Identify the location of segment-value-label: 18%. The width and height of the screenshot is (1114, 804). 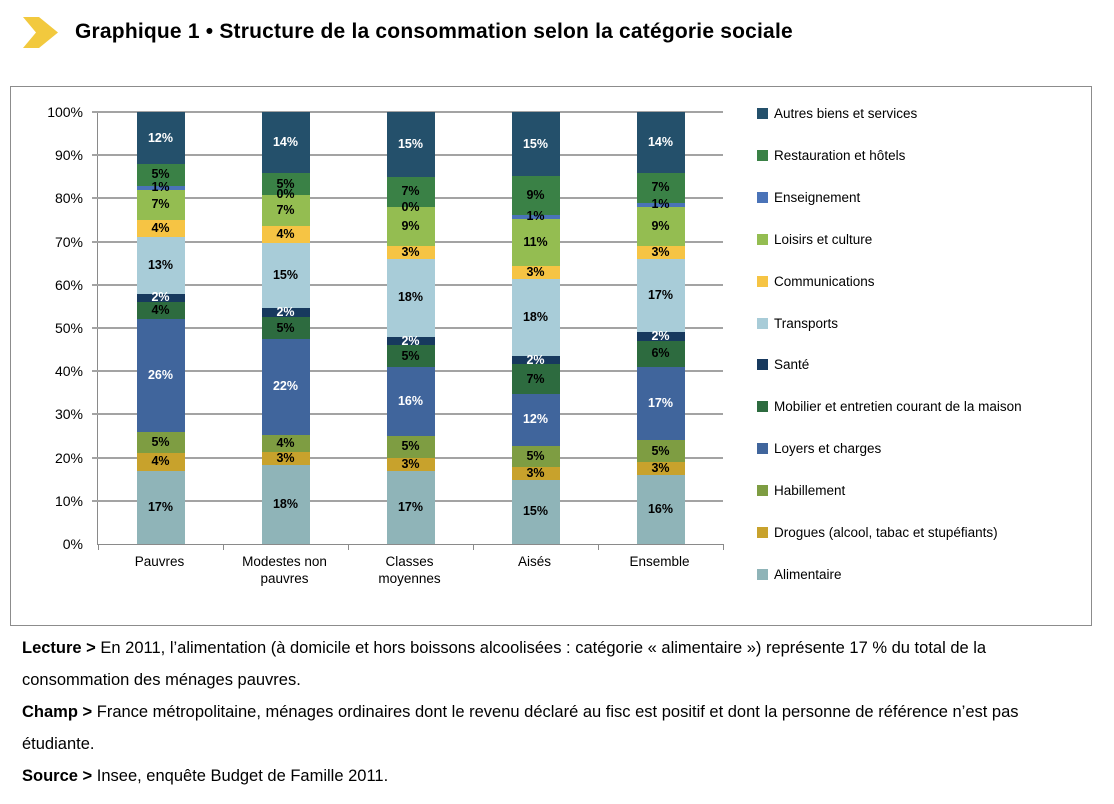
(535, 316).